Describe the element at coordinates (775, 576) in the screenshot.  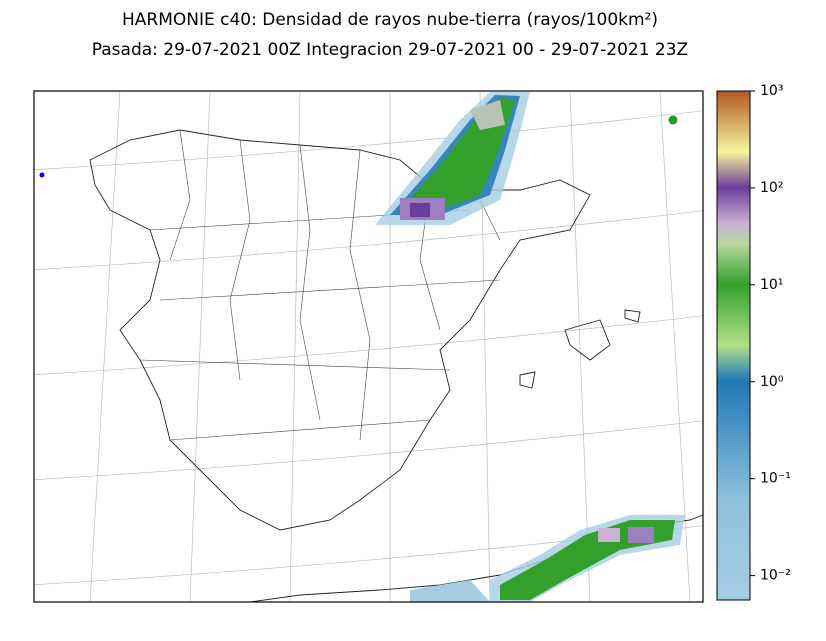
I see `tick-label: 10⁻²` at that location.